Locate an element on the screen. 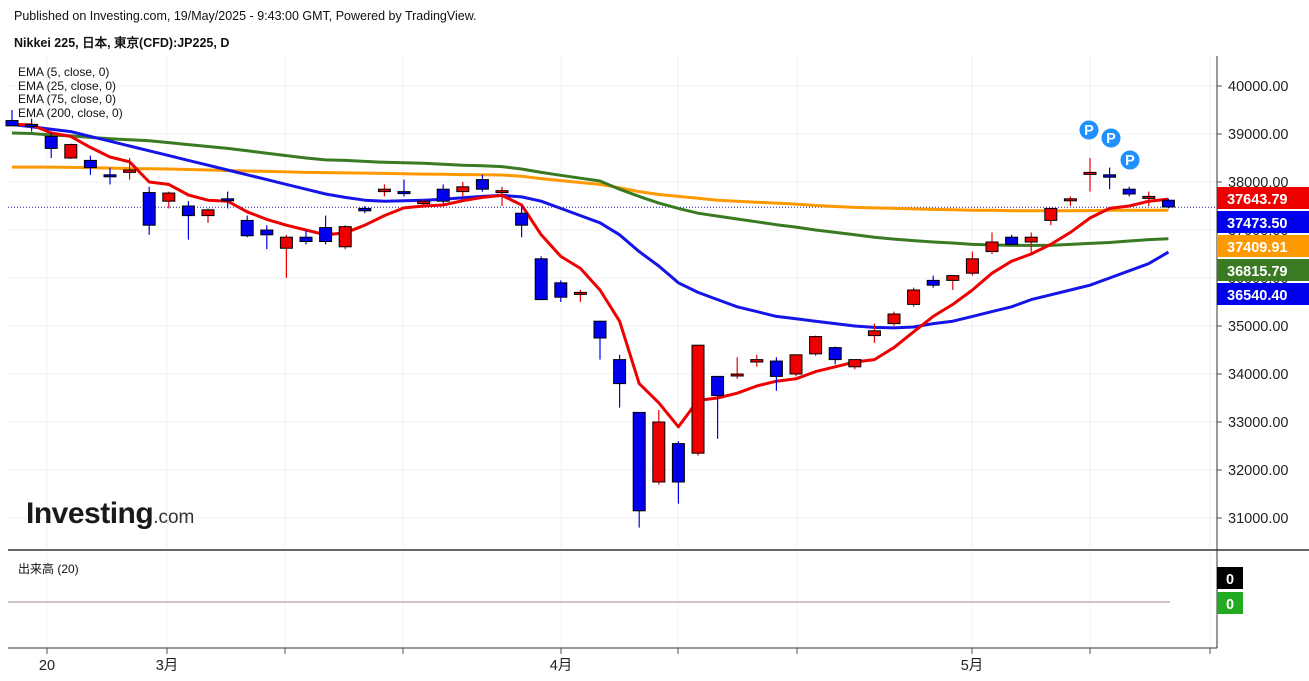  last-value-badge: 37473.50 is located at coordinates (1263, 222).